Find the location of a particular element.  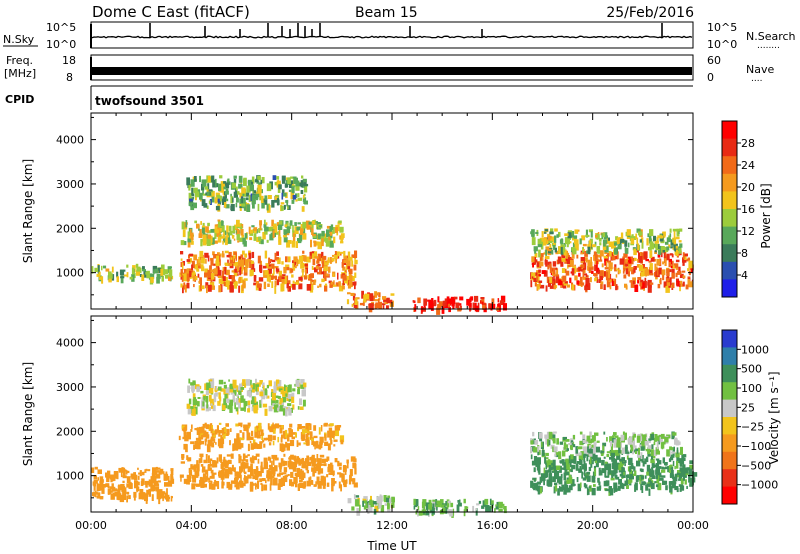

freq-tick-top: 18 is located at coordinates (69, 60).